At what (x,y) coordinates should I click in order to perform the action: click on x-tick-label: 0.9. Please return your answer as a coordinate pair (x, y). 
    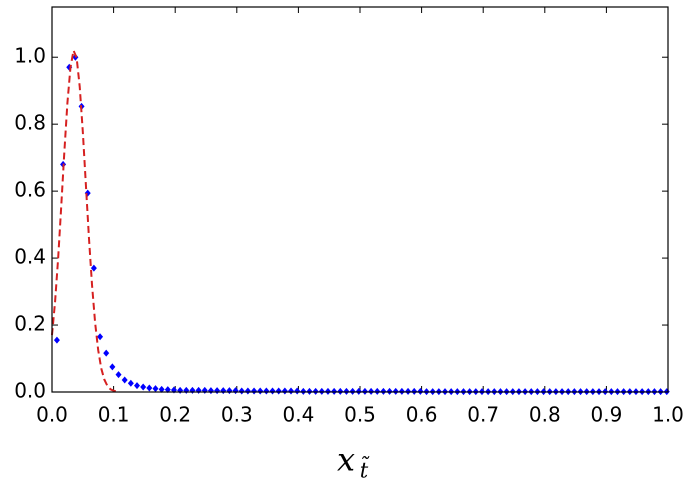
    Looking at the image, I should click on (606, 415).